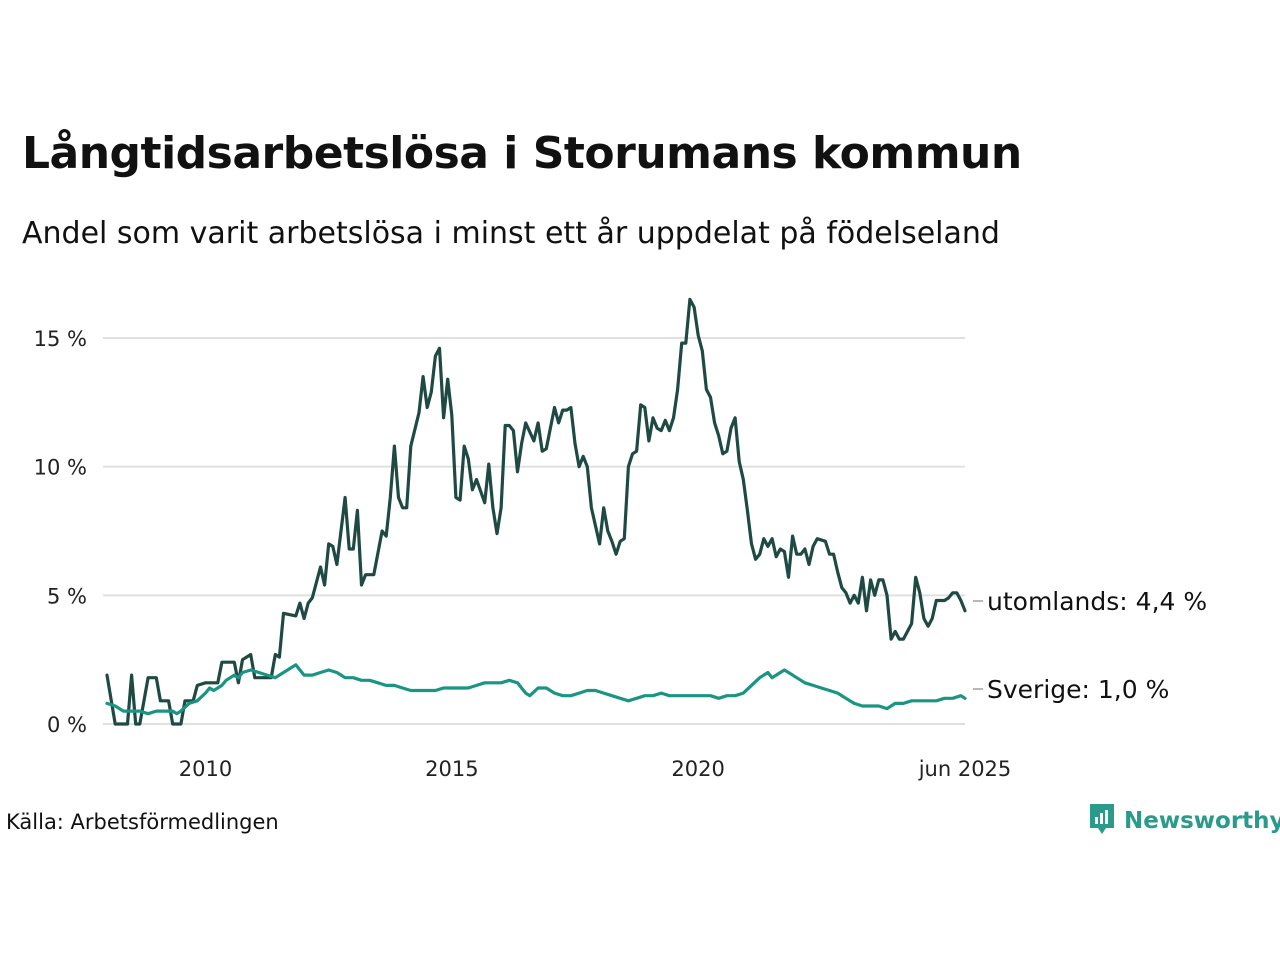  What do you see at coordinates (522, 153) in the screenshot?
I see `chart-title: Långtidsarbetslösa i Storumans kommun` at bounding box center [522, 153].